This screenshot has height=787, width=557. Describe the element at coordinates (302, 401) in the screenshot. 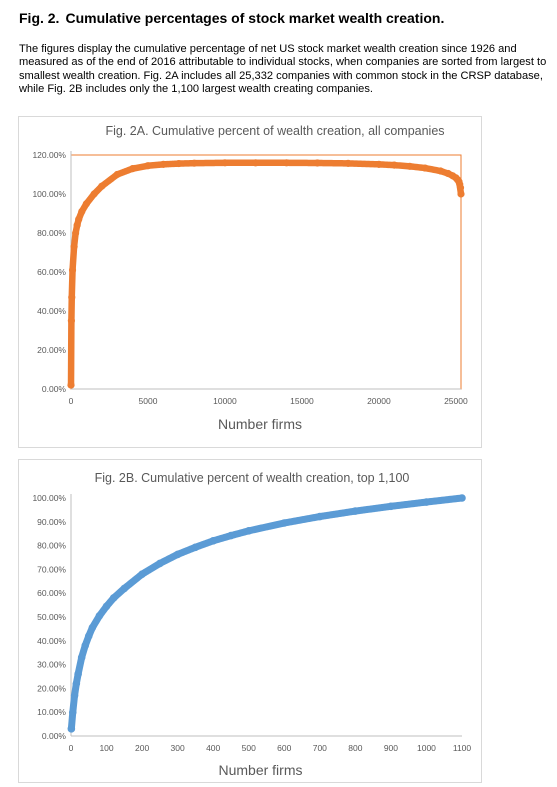

I see `x-tick-label: 15000` at that location.